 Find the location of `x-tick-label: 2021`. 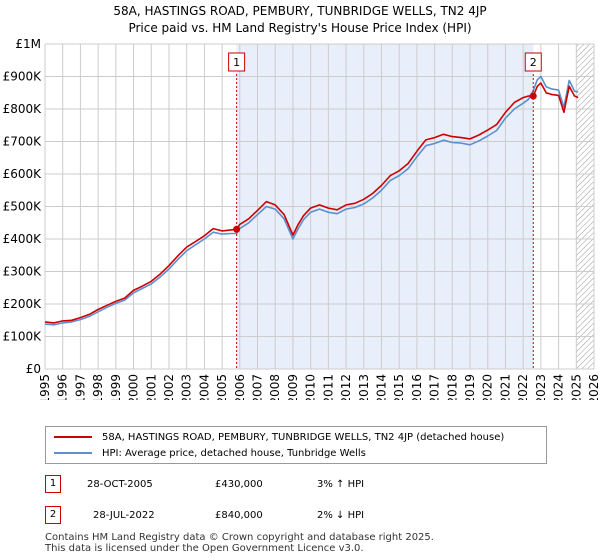

x-tick-label: 2021 is located at coordinates (505, 387).